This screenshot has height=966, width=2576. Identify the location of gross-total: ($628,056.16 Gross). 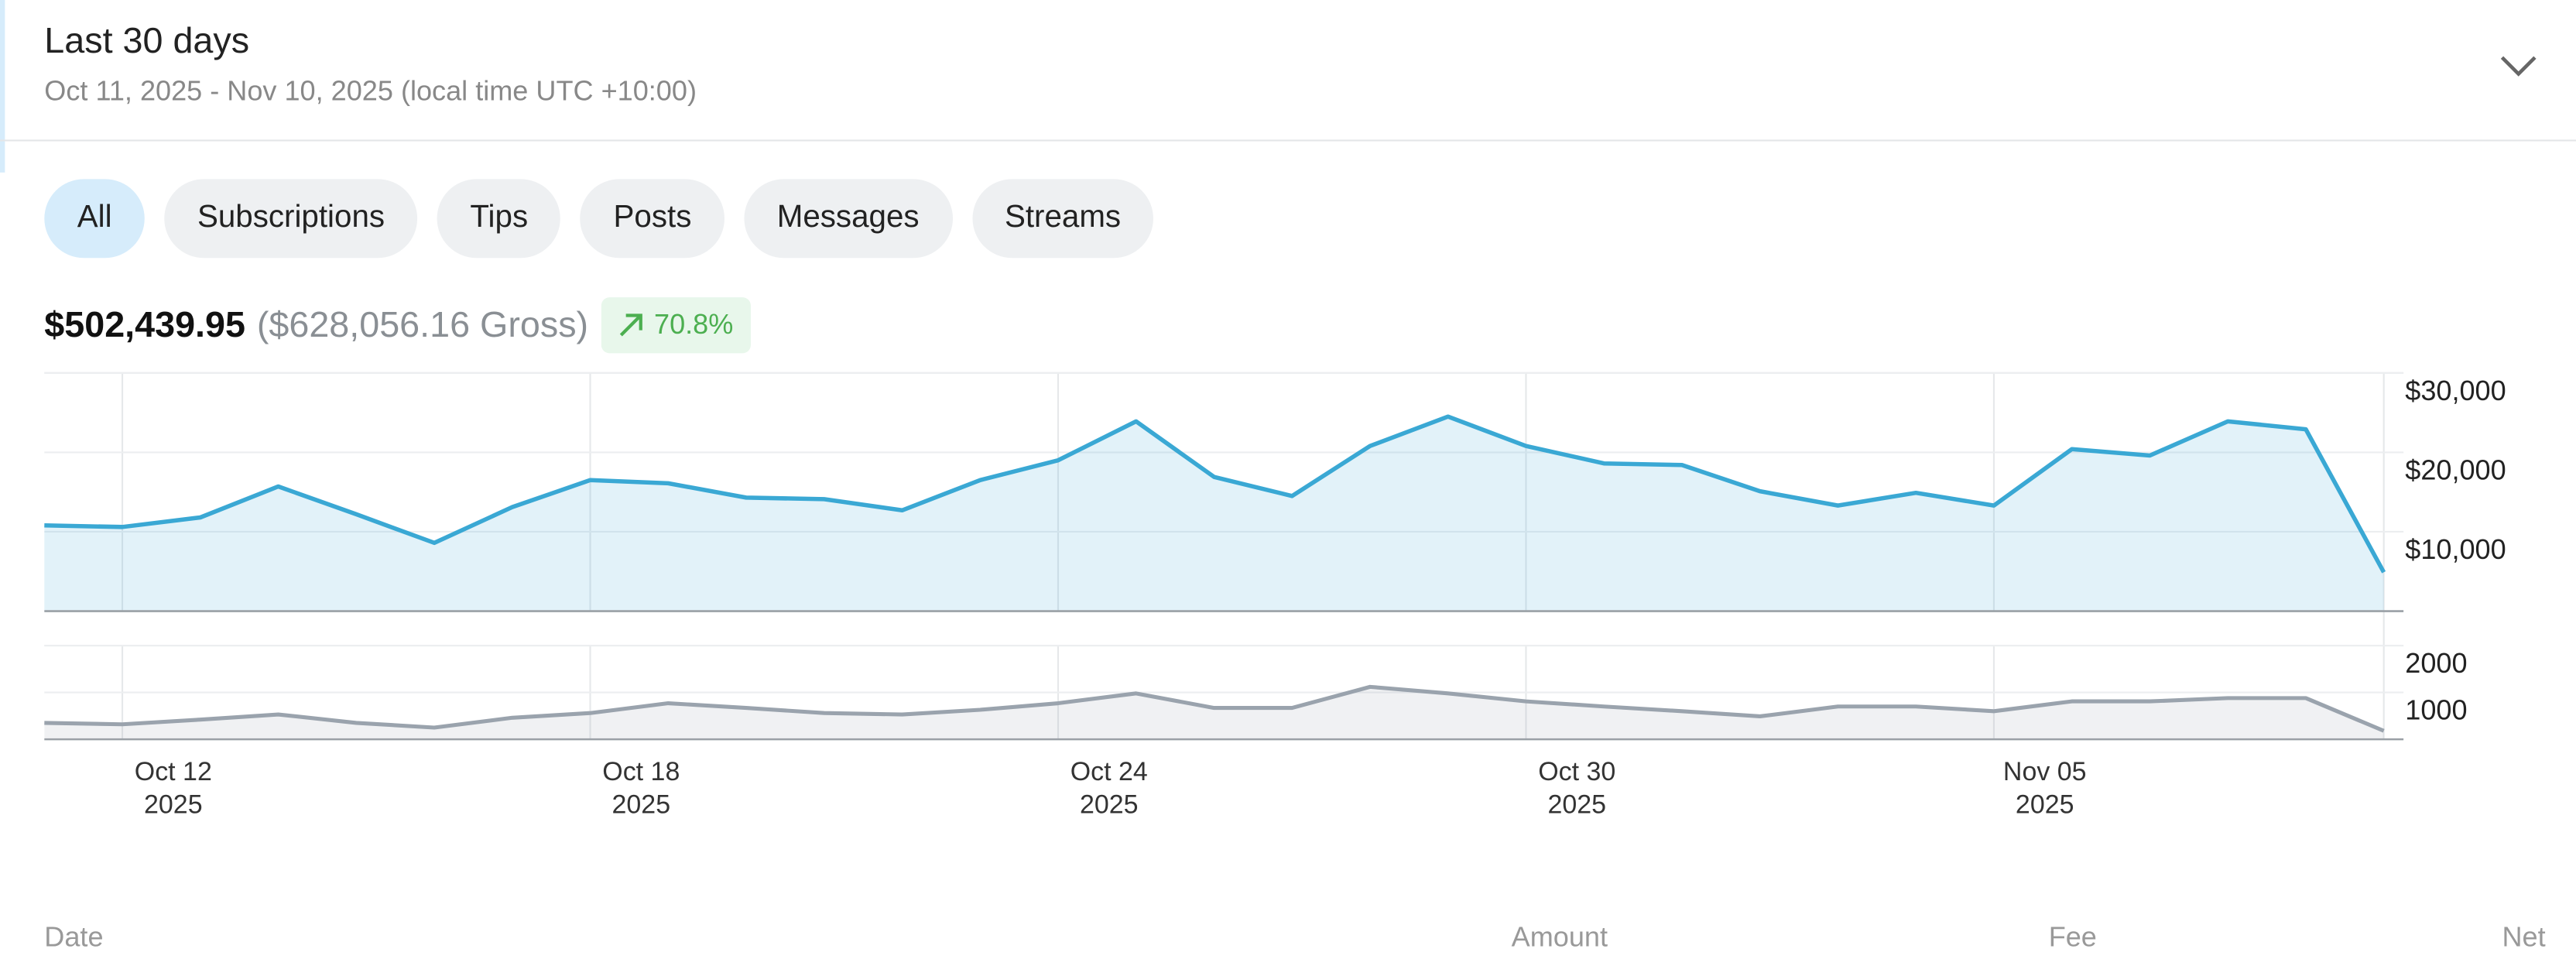
(423, 324).